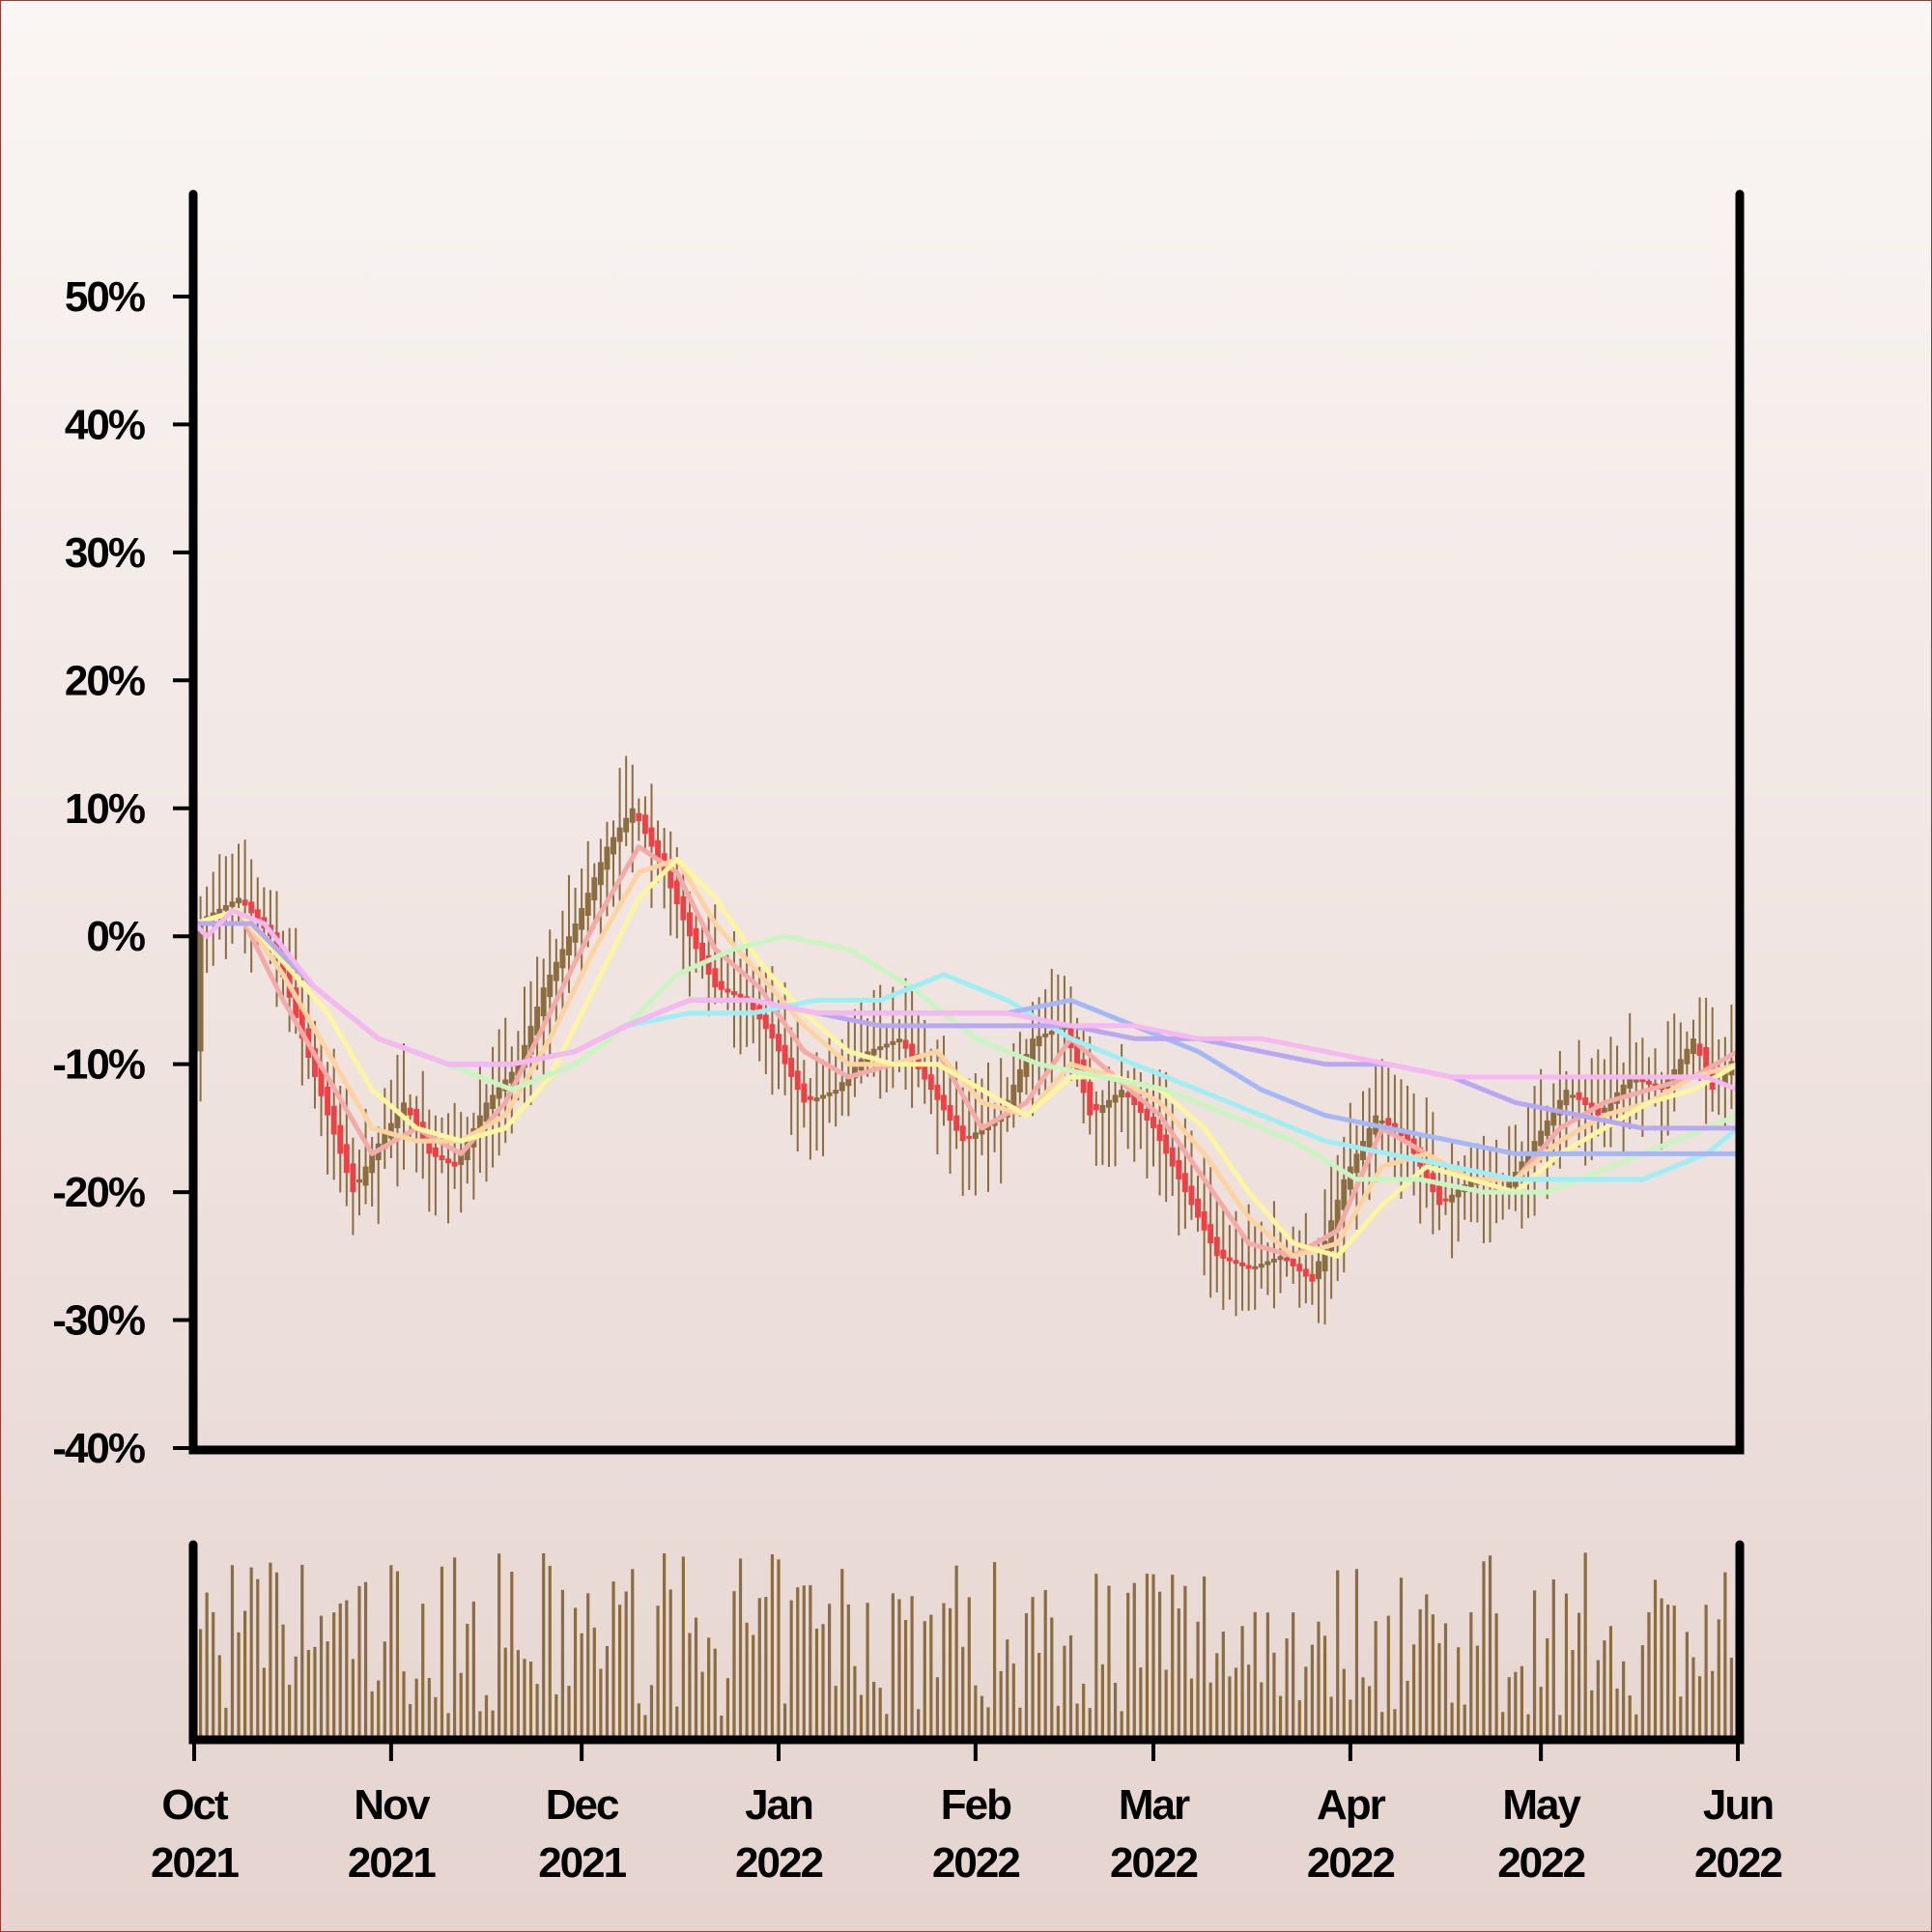  What do you see at coordinates (1541, 1805) in the screenshot?
I see `x-tick-label-month: May` at bounding box center [1541, 1805].